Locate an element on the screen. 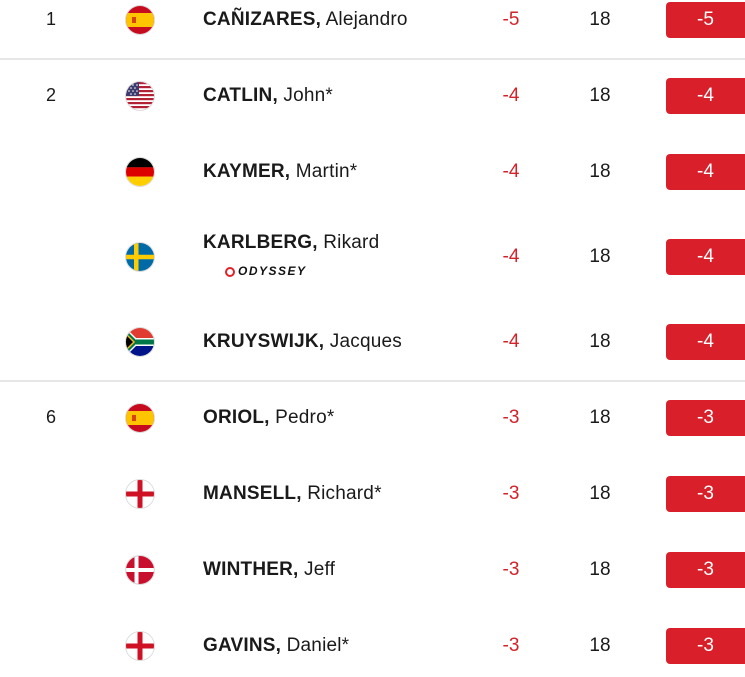 The height and width of the screenshot is (677, 745). sponsor-logo: ODYSSEY is located at coordinates (266, 271).